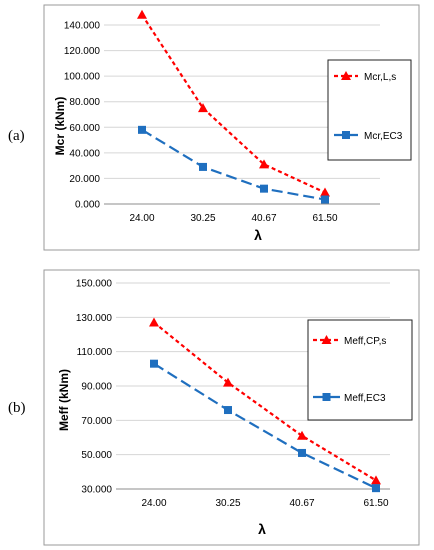 This screenshot has height=550, width=434. What do you see at coordinates (96, 490) in the screenshot?
I see `y-tick-label: 30.000` at bounding box center [96, 490].